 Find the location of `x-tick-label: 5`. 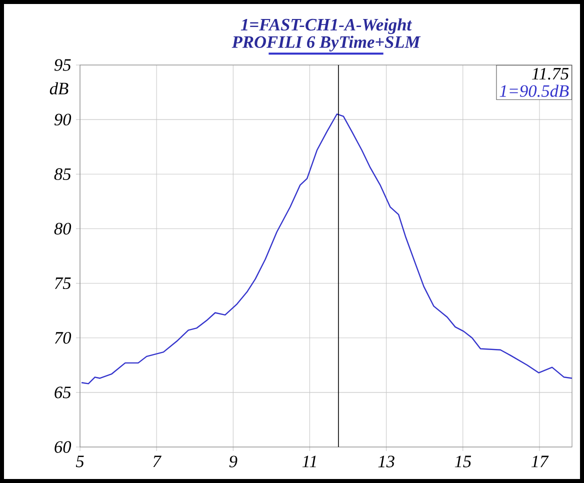

x-tick-label: 5 is located at coordinates (80, 462).